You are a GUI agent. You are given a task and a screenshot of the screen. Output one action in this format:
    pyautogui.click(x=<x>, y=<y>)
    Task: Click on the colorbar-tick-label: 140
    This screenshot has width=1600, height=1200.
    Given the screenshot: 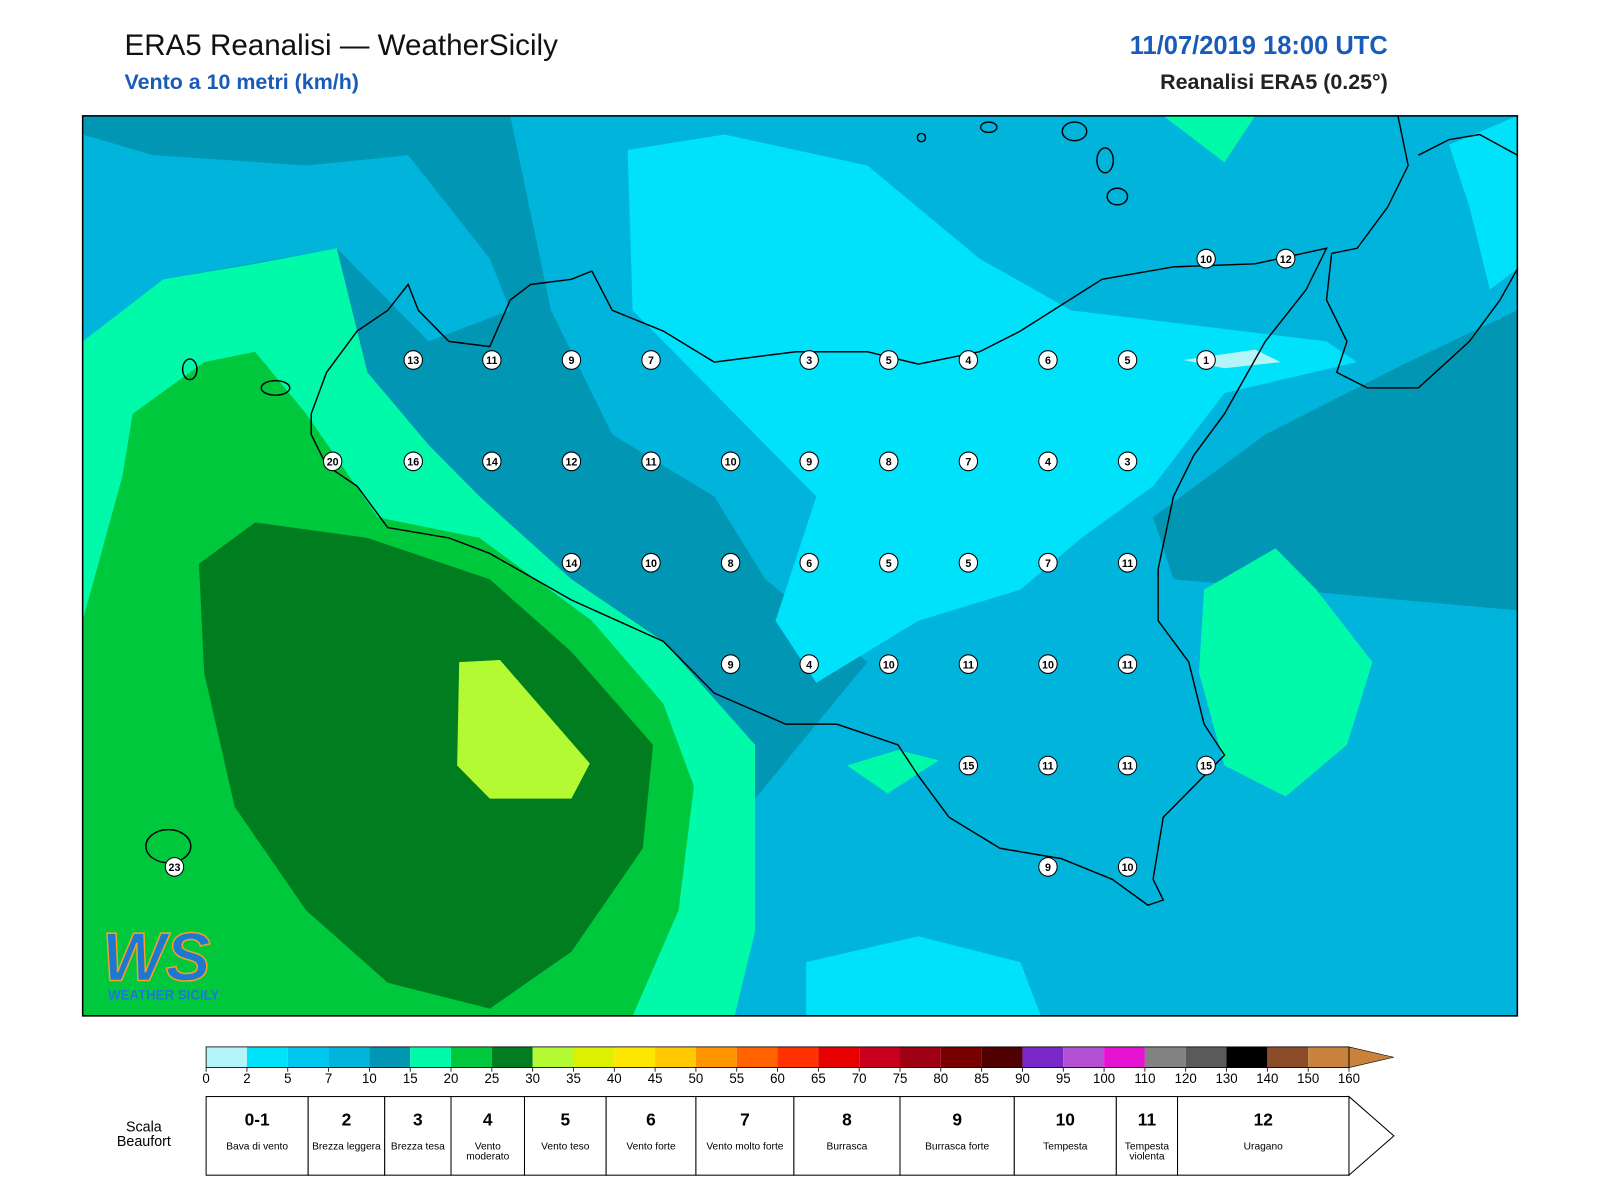 What is the action you would take?
    pyautogui.click(x=1267, y=1078)
    